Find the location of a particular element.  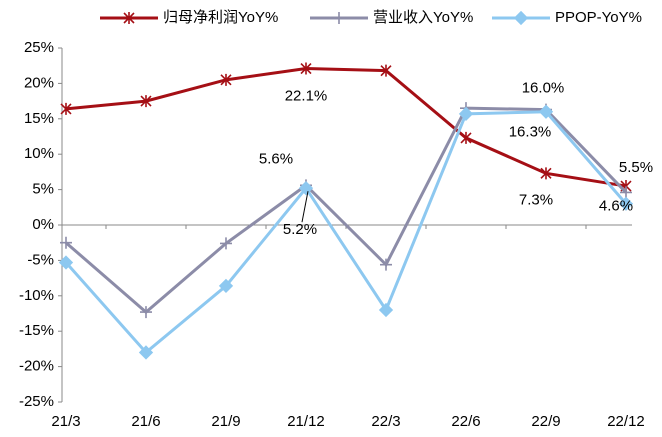

legend-label: 营业收入YoY% is located at coordinates (423, 17).